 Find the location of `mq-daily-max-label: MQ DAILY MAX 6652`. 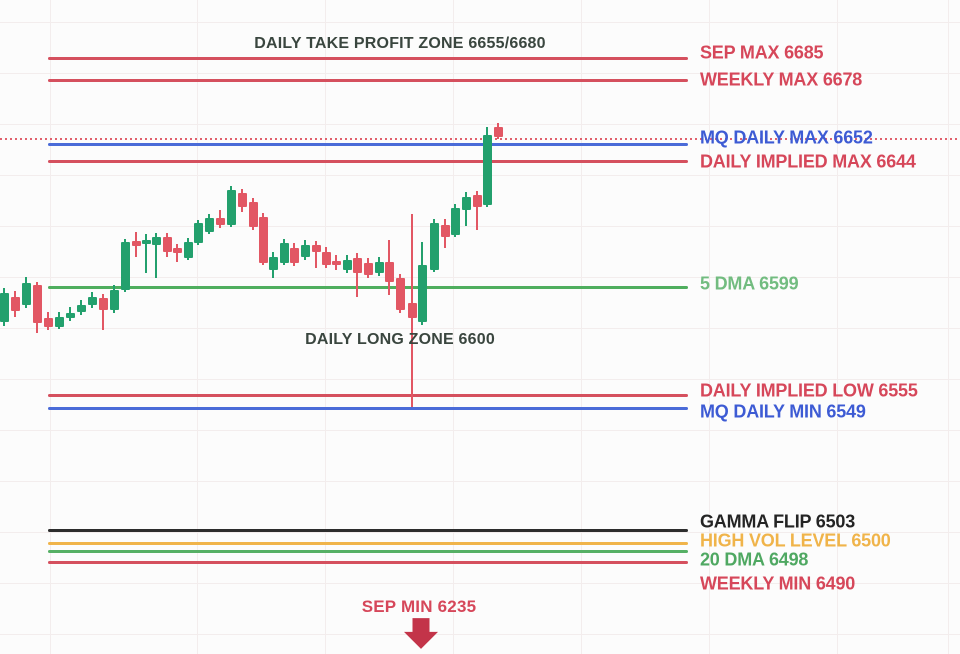

mq-daily-max-label: MQ DAILY MAX 6652 is located at coordinates (786, 137).